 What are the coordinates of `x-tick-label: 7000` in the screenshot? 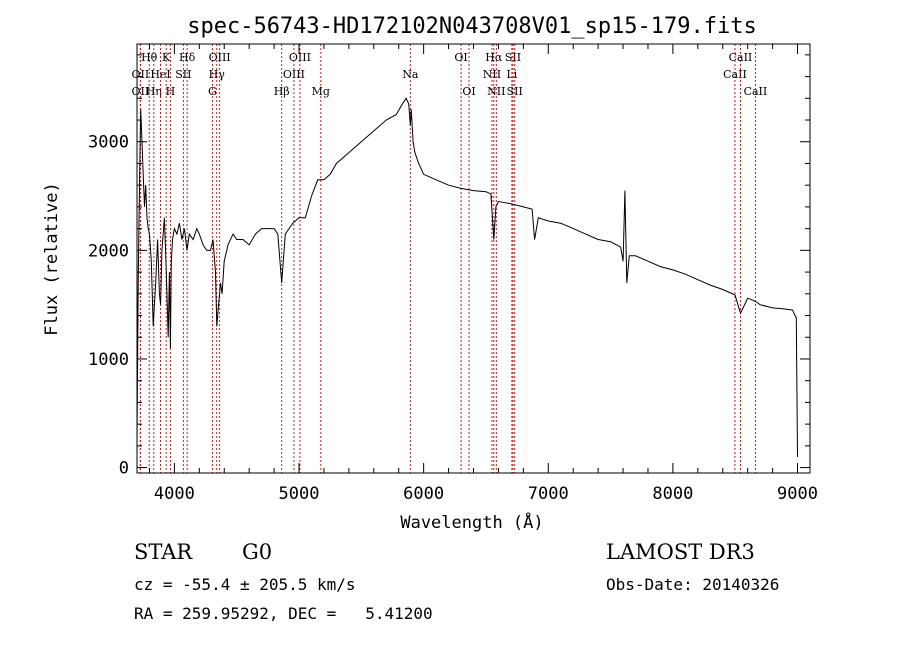 It's located at (548, 494).